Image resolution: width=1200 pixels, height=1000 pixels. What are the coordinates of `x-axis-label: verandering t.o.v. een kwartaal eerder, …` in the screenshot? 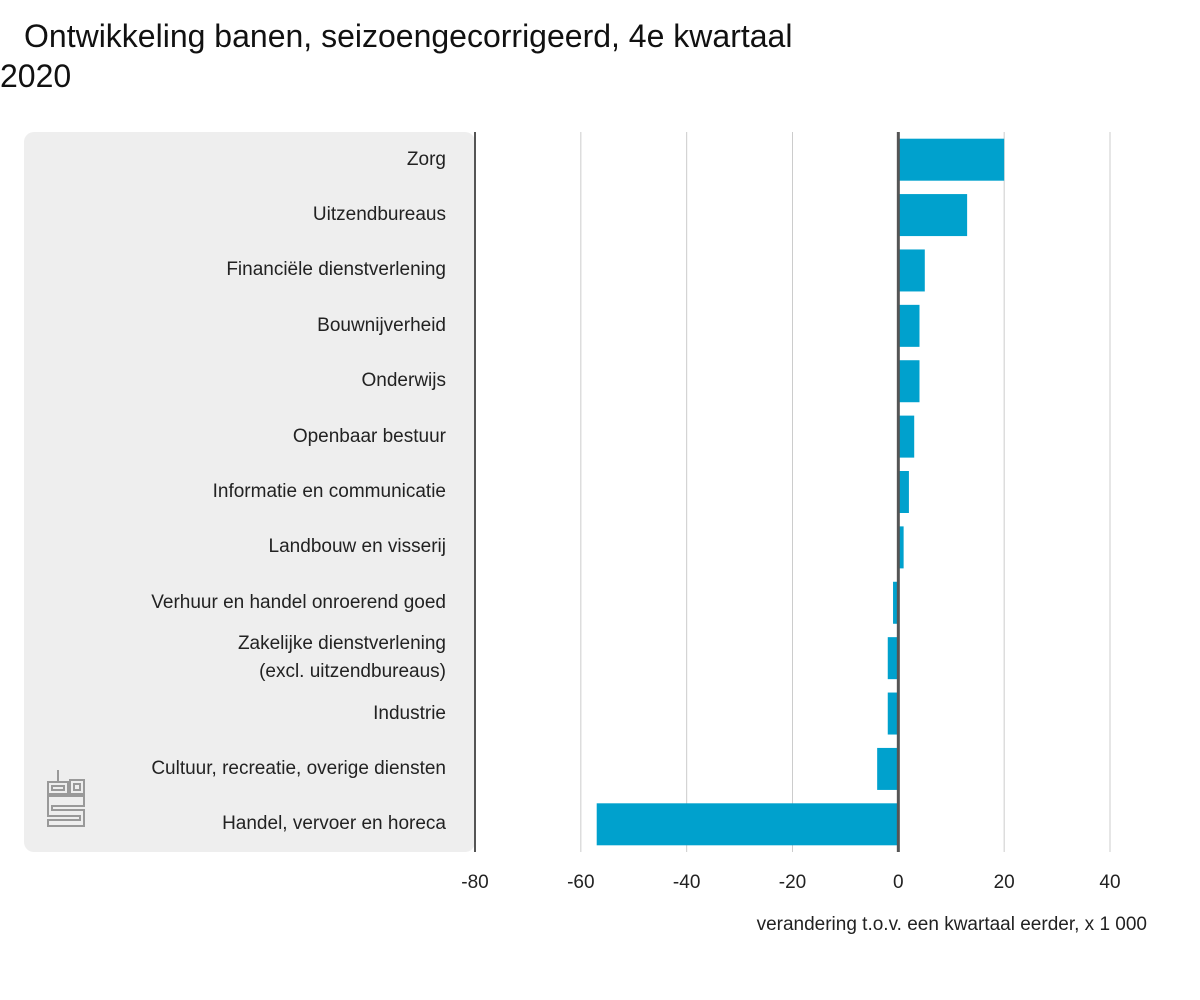 It's located at (952, 924).